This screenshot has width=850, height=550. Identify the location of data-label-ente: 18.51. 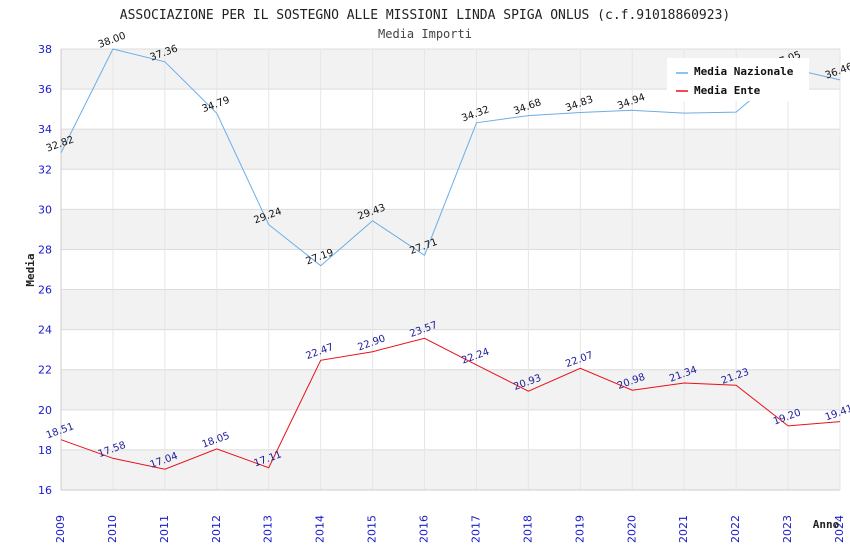
(60, 431).